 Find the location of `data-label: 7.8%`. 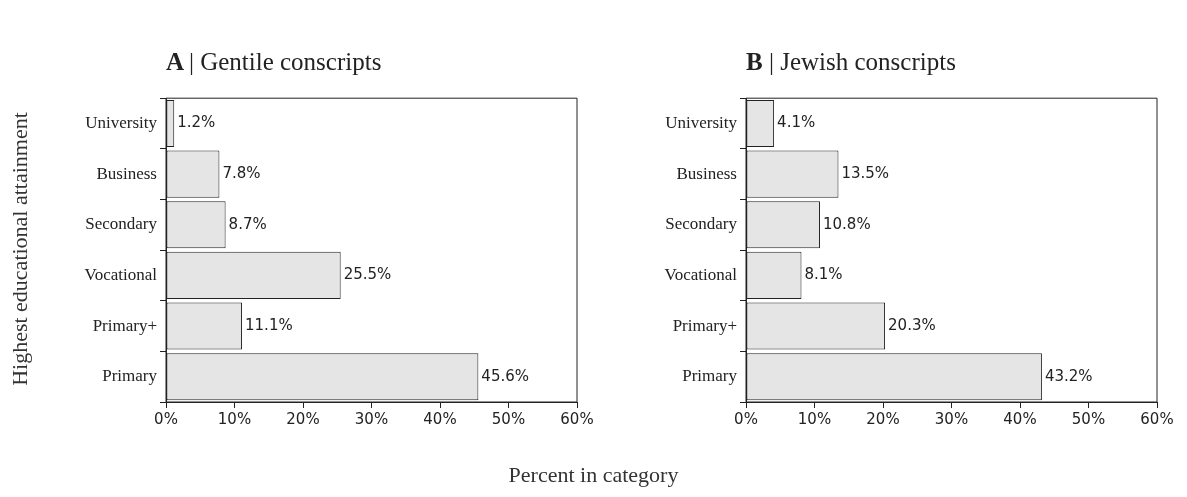

data-label: 7.8% is located at coordinates (241, 173).